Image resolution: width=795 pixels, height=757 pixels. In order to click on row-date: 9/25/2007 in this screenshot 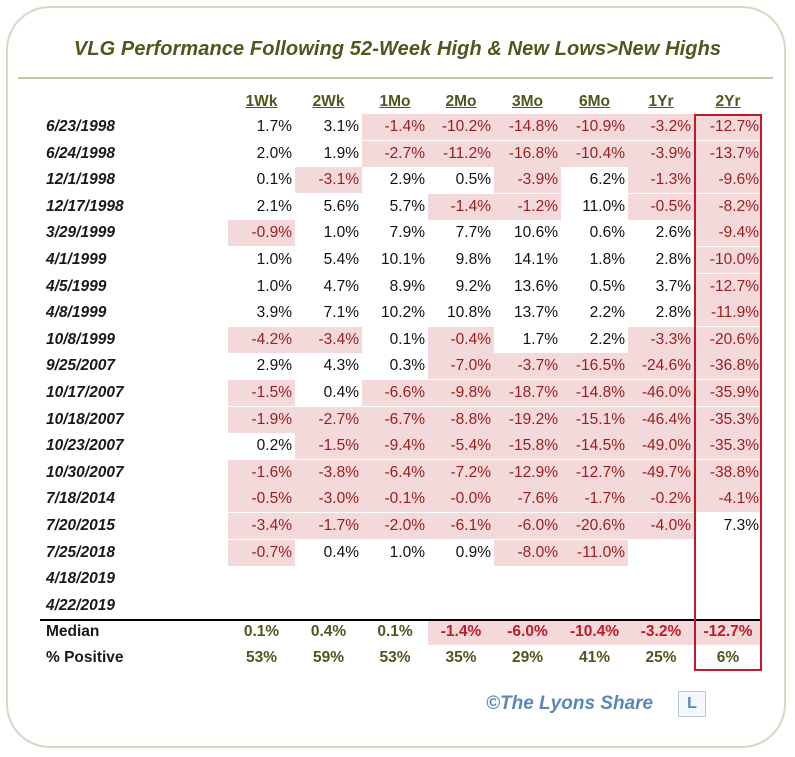, I will do `click(80, 366)`.